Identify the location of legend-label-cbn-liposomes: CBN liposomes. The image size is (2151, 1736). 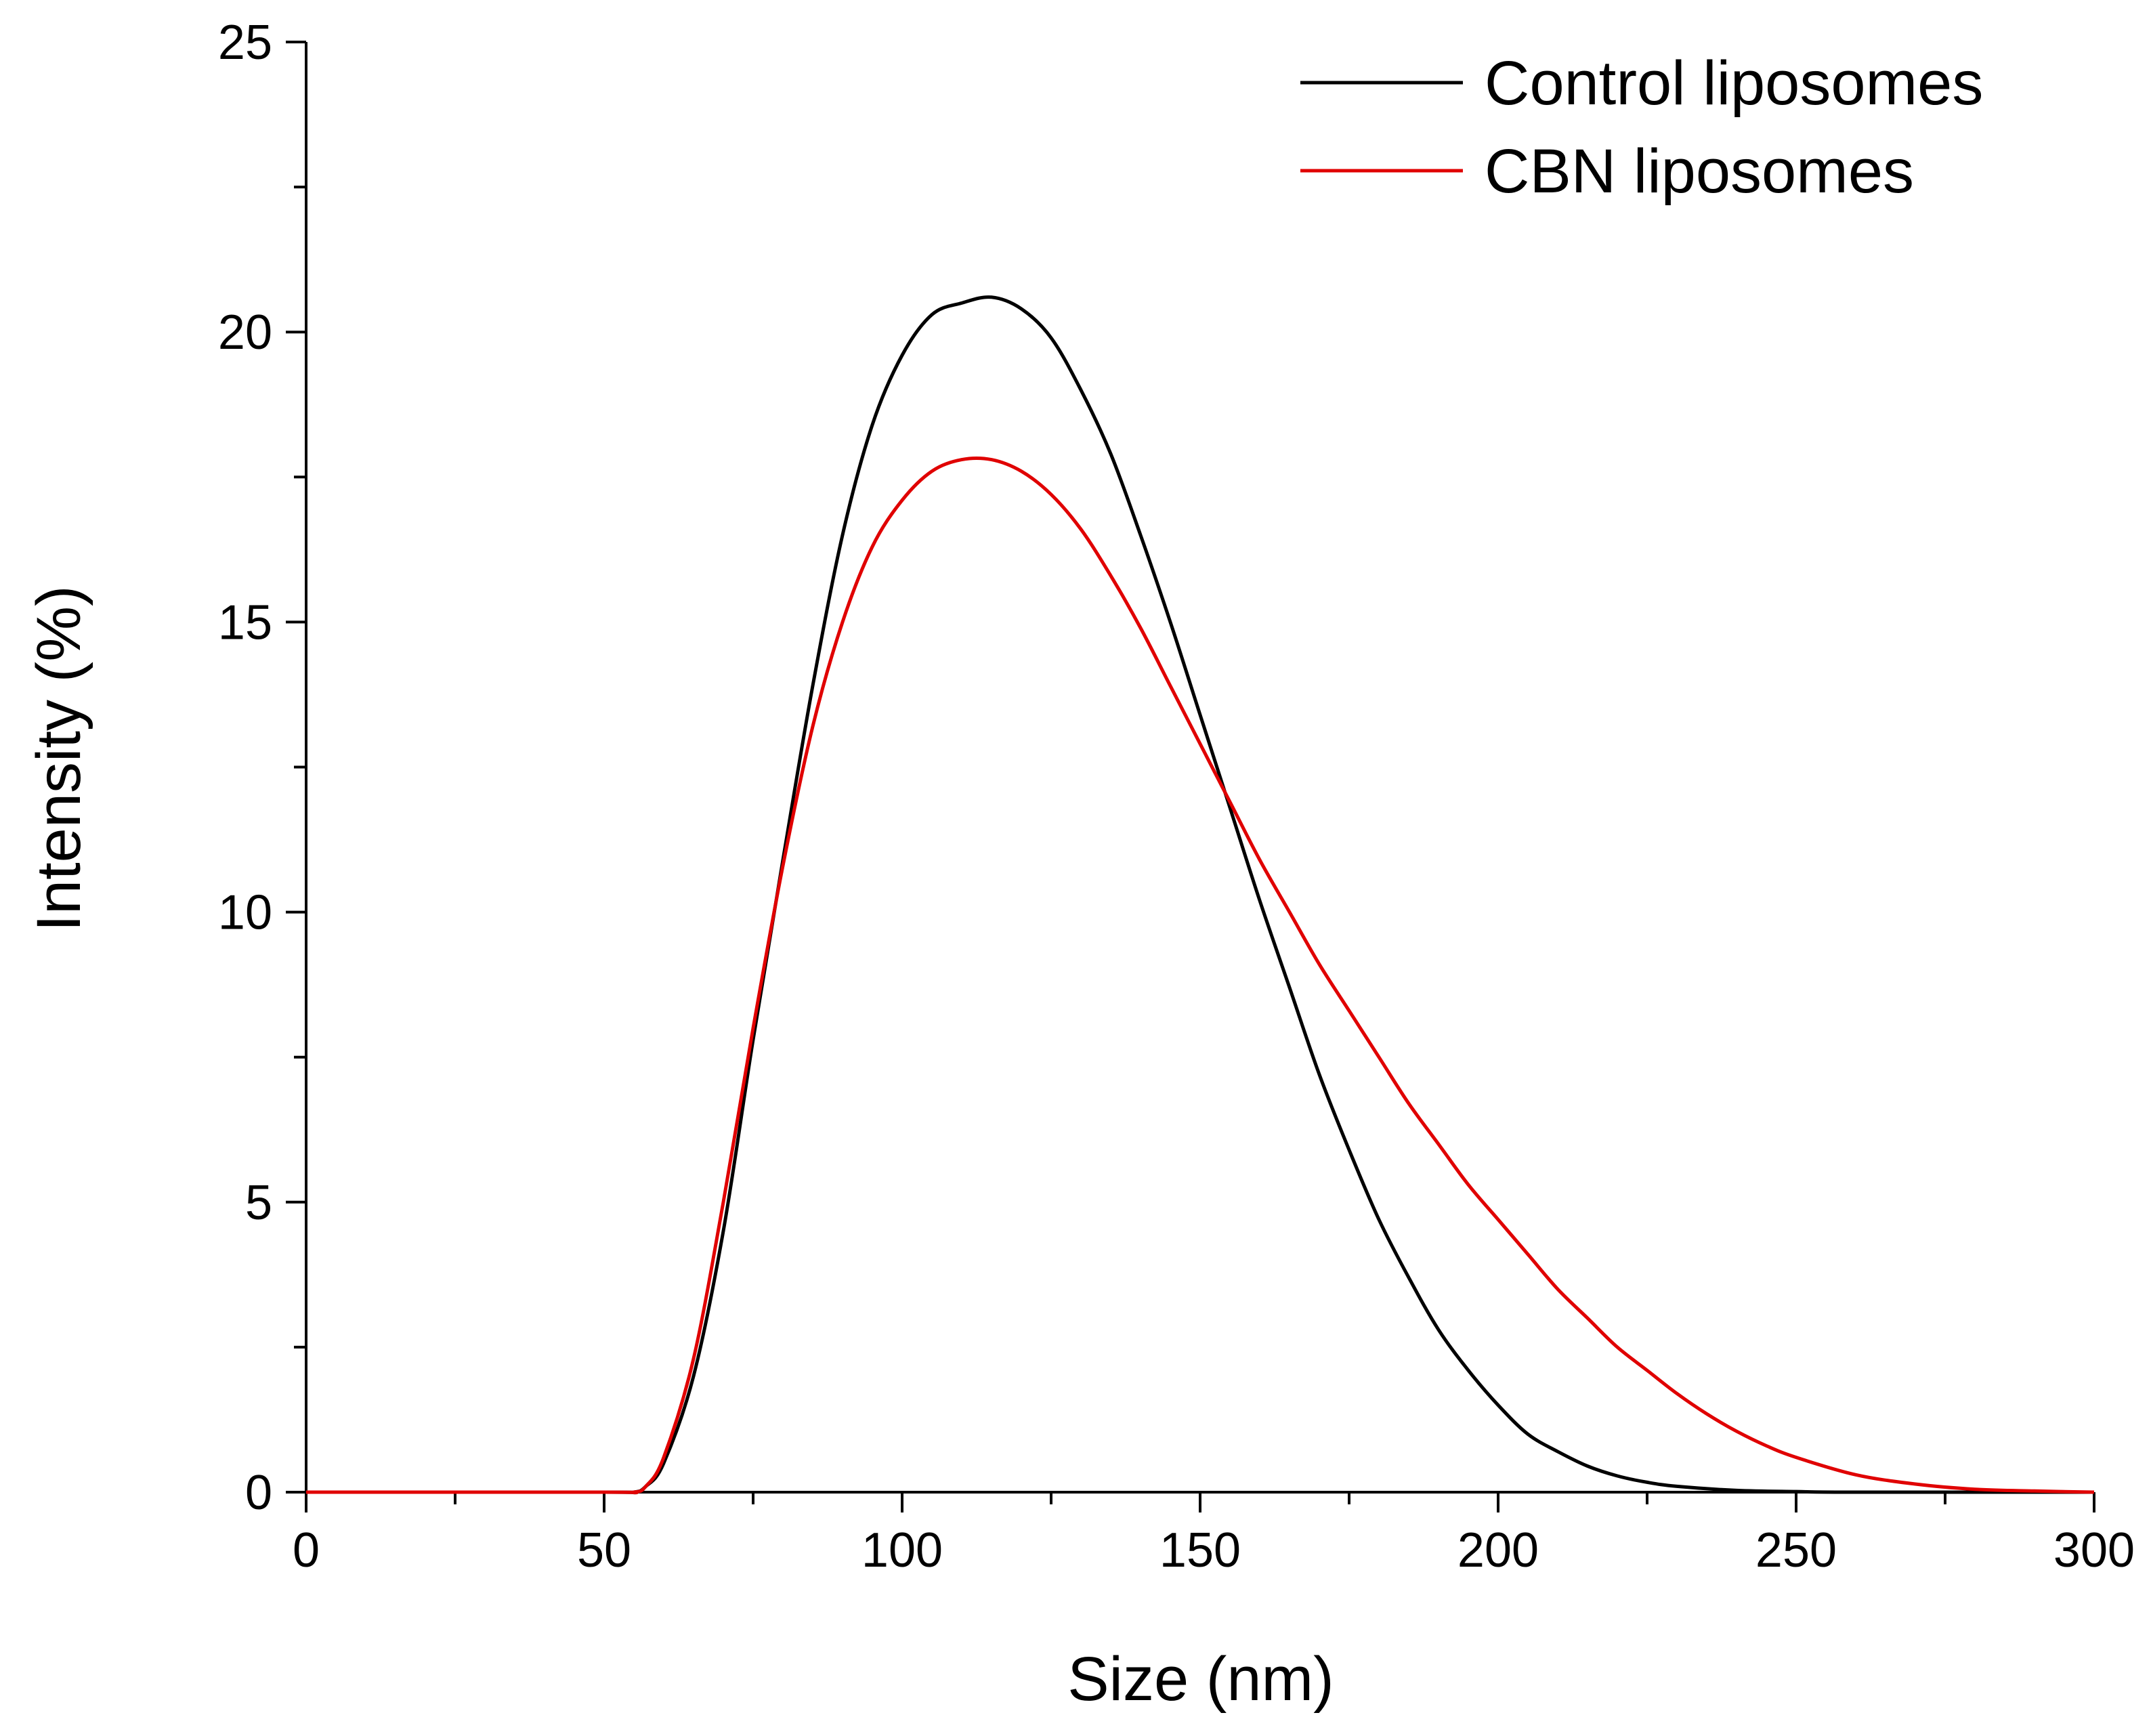
(1699, 171).